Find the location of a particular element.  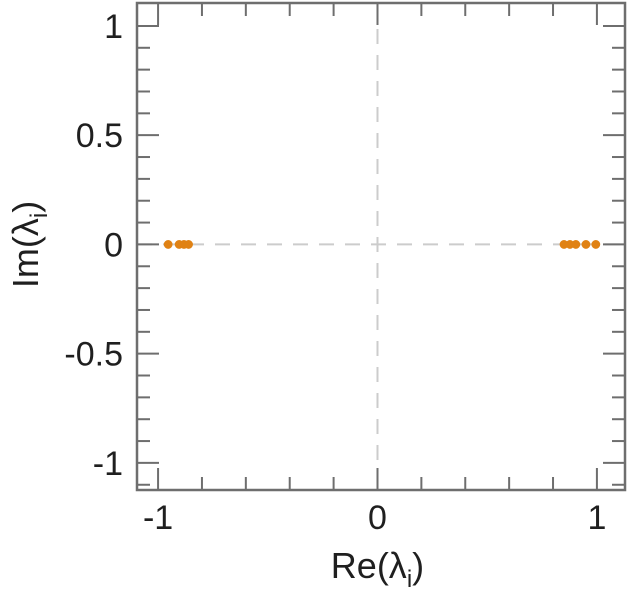

y-axis-label: Im(λi) is located at coordinates (29, 244).